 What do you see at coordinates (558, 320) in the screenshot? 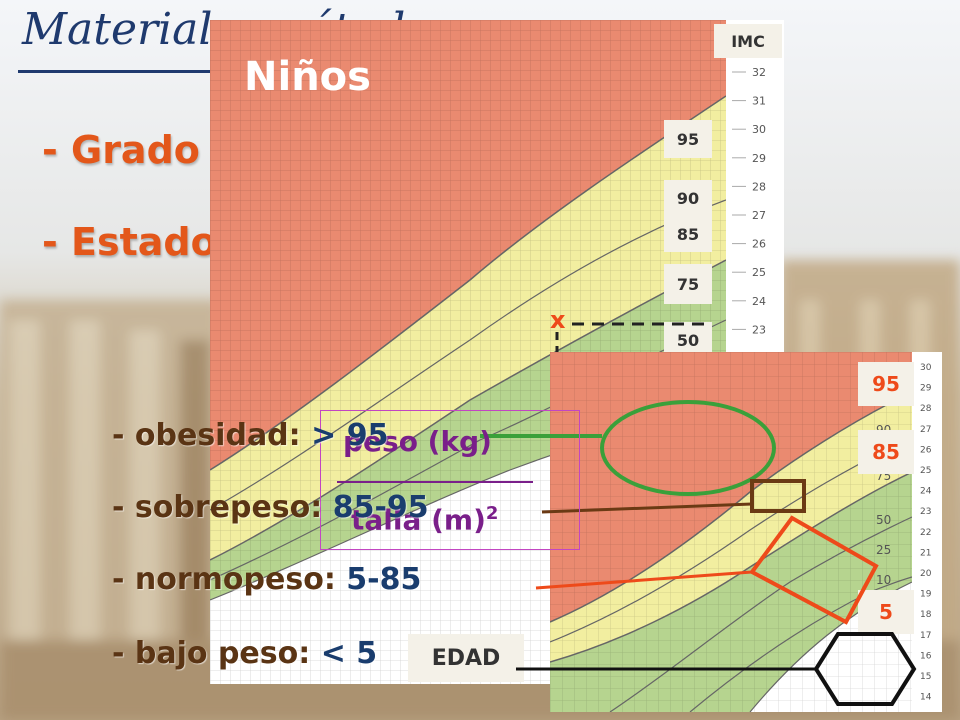
I see `bmi-marker: x` at bounding box center [558, 320].